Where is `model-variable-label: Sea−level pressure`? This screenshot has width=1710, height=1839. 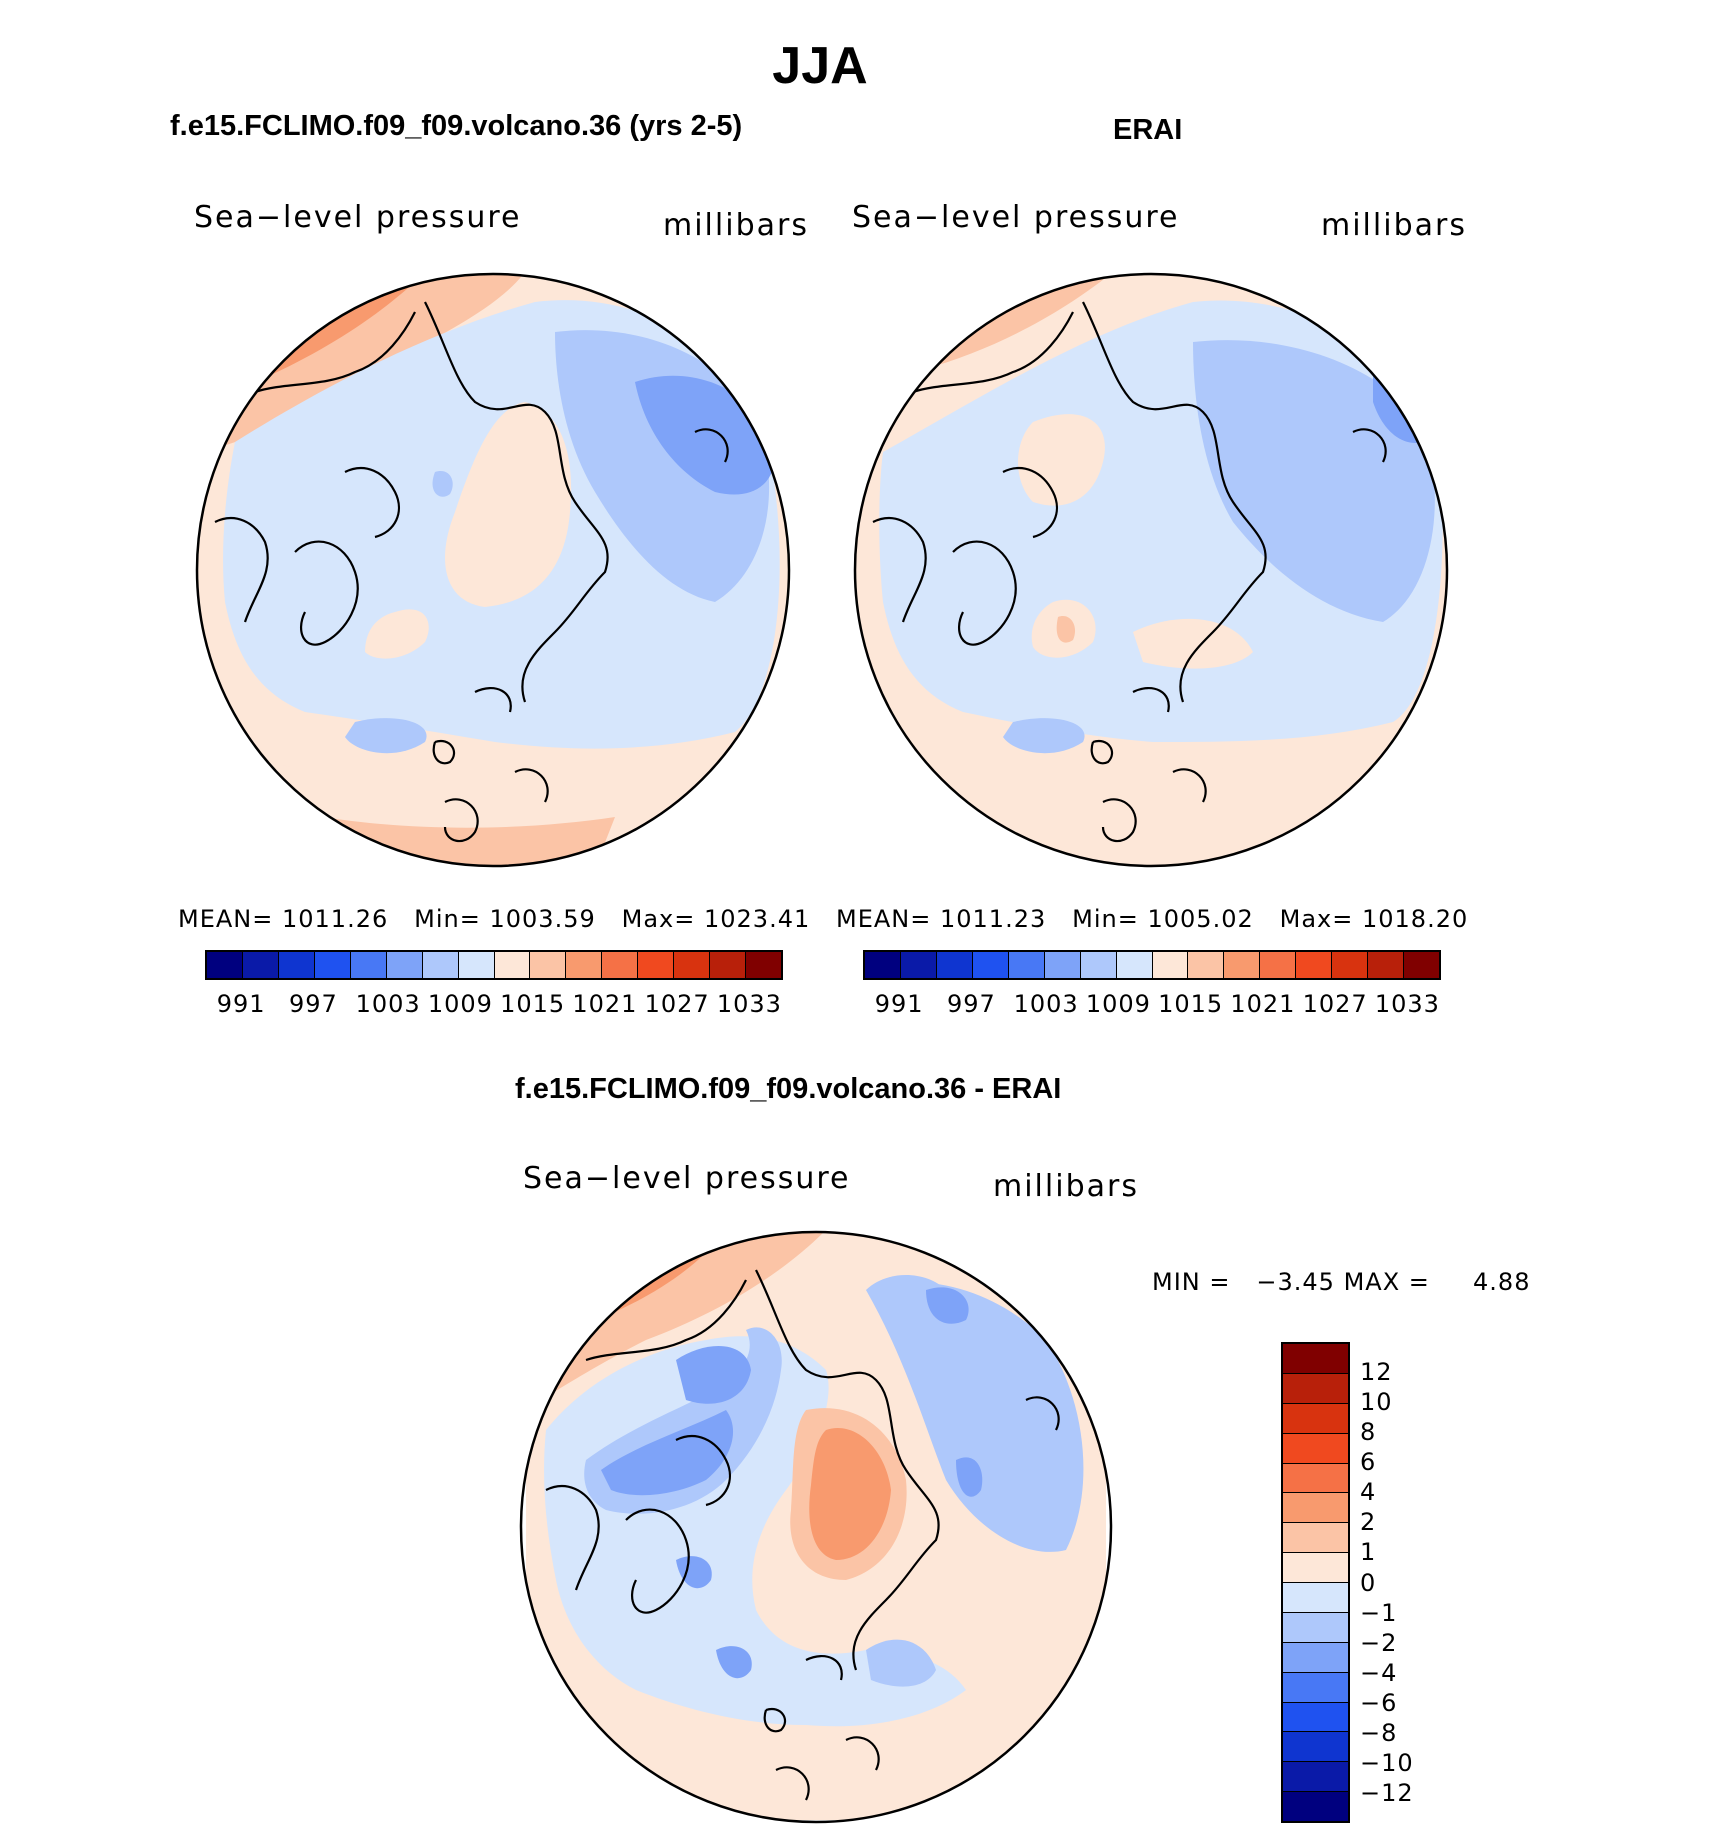
model-variable-label: Sea−level pressure is located at coordinates (358, 217).